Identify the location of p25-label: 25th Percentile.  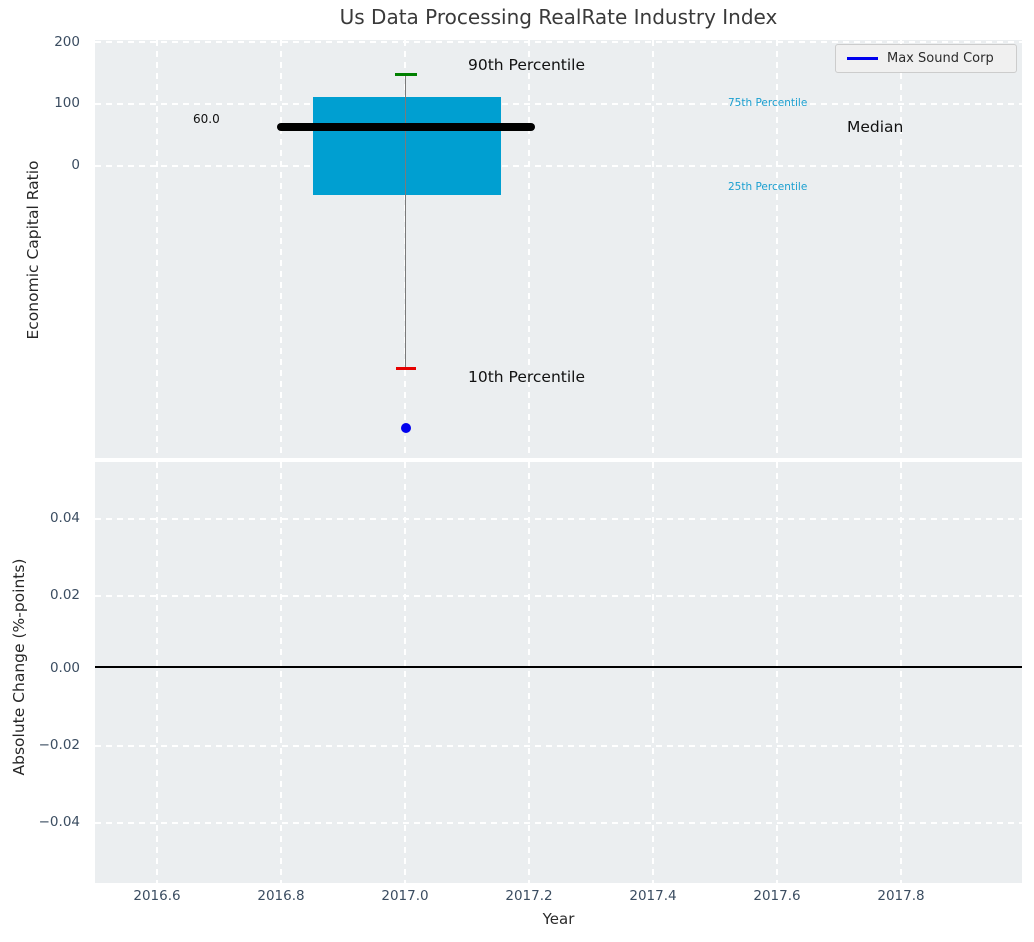
(768, 187).